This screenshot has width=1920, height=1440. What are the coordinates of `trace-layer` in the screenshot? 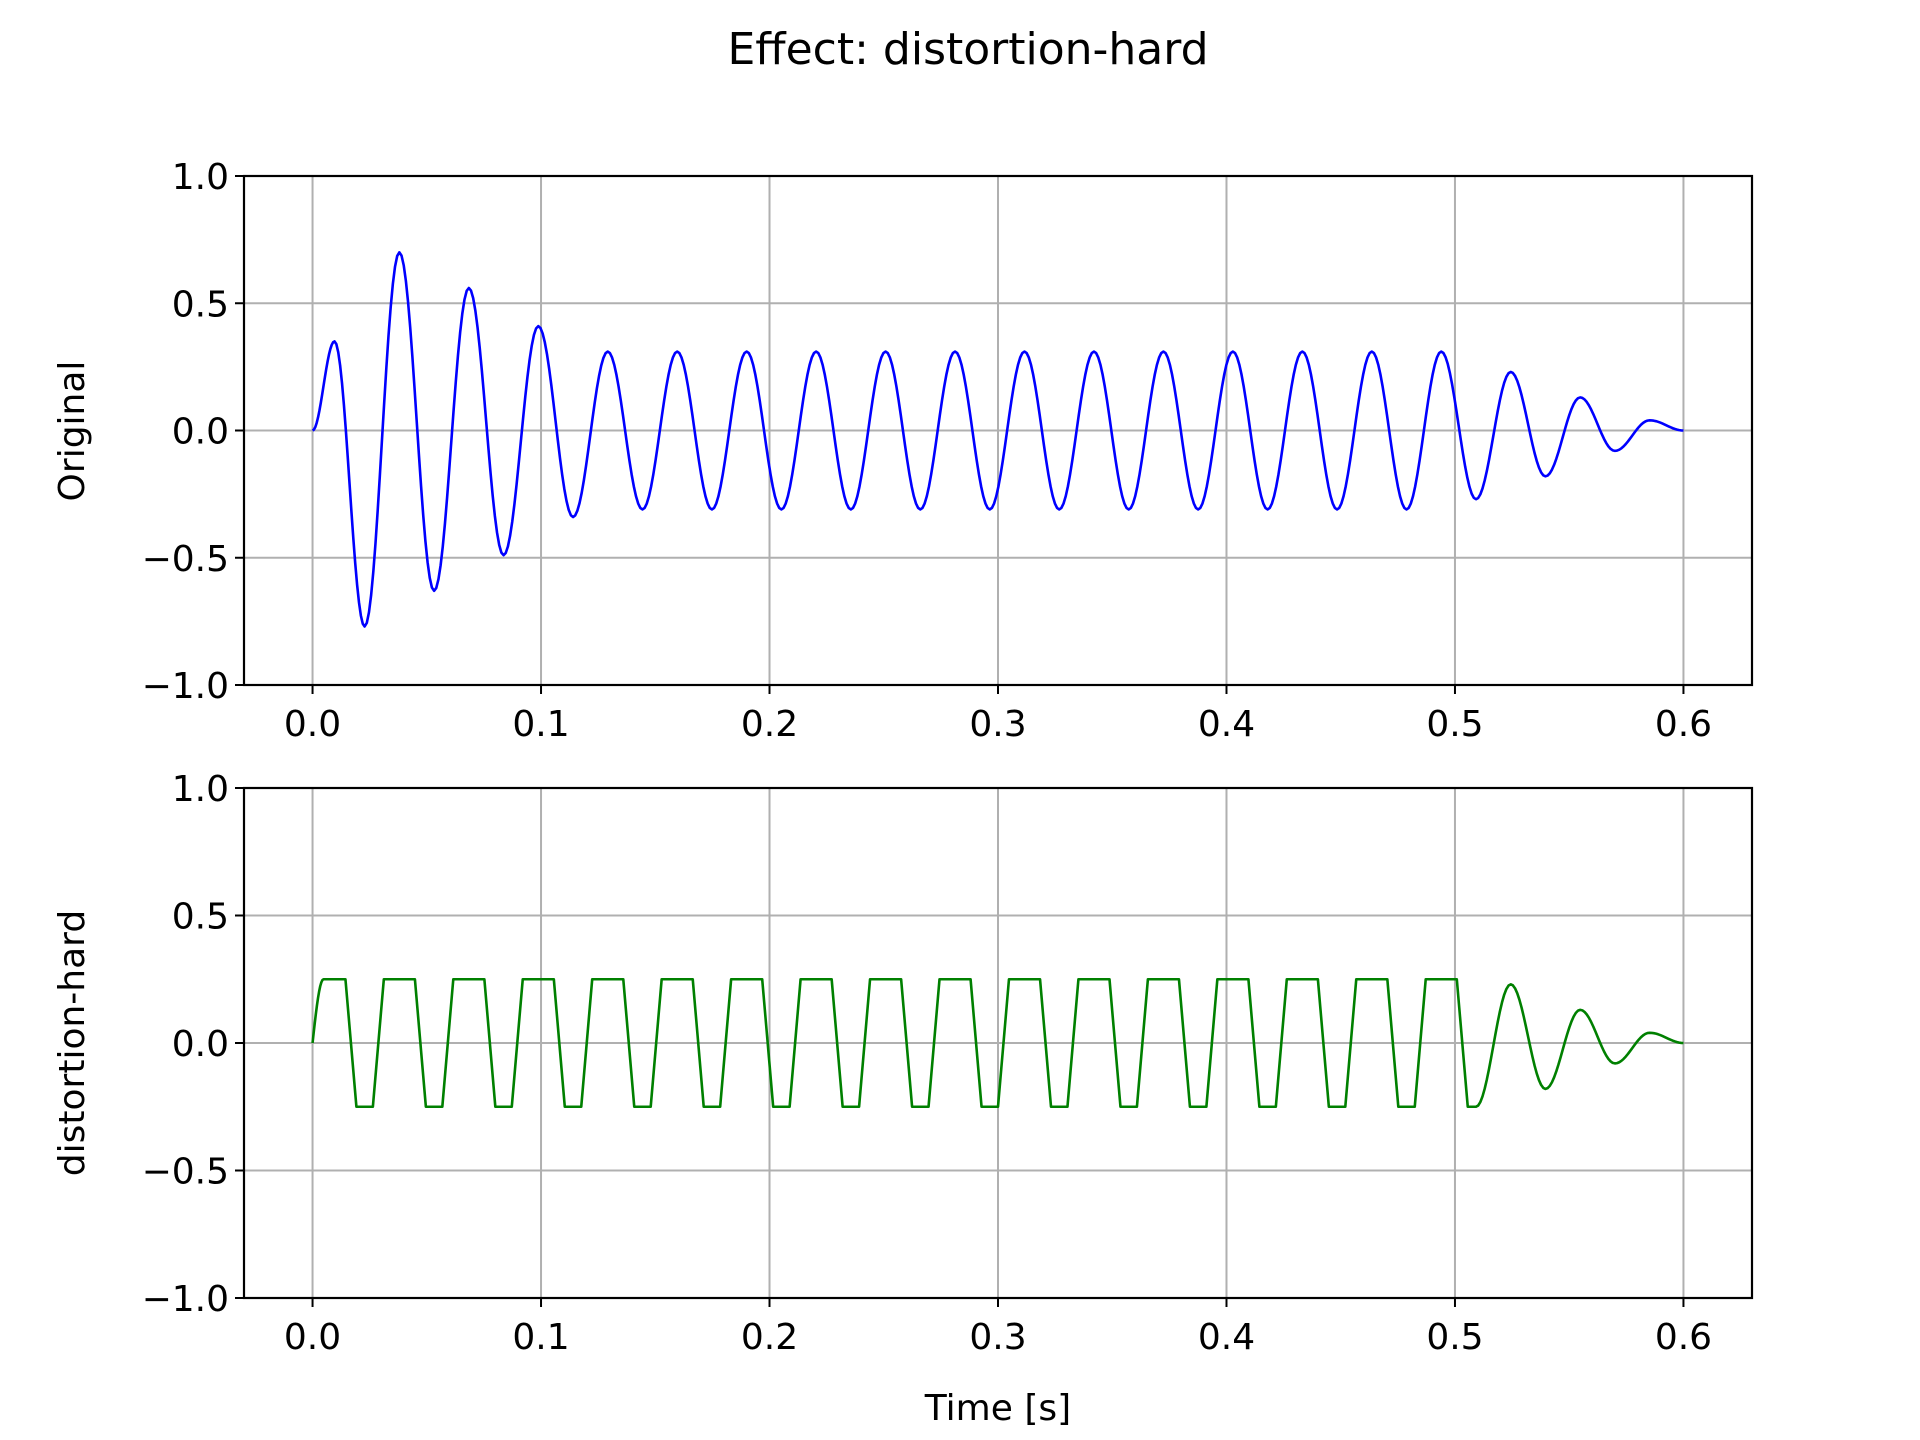 It's located at (997, 1043).